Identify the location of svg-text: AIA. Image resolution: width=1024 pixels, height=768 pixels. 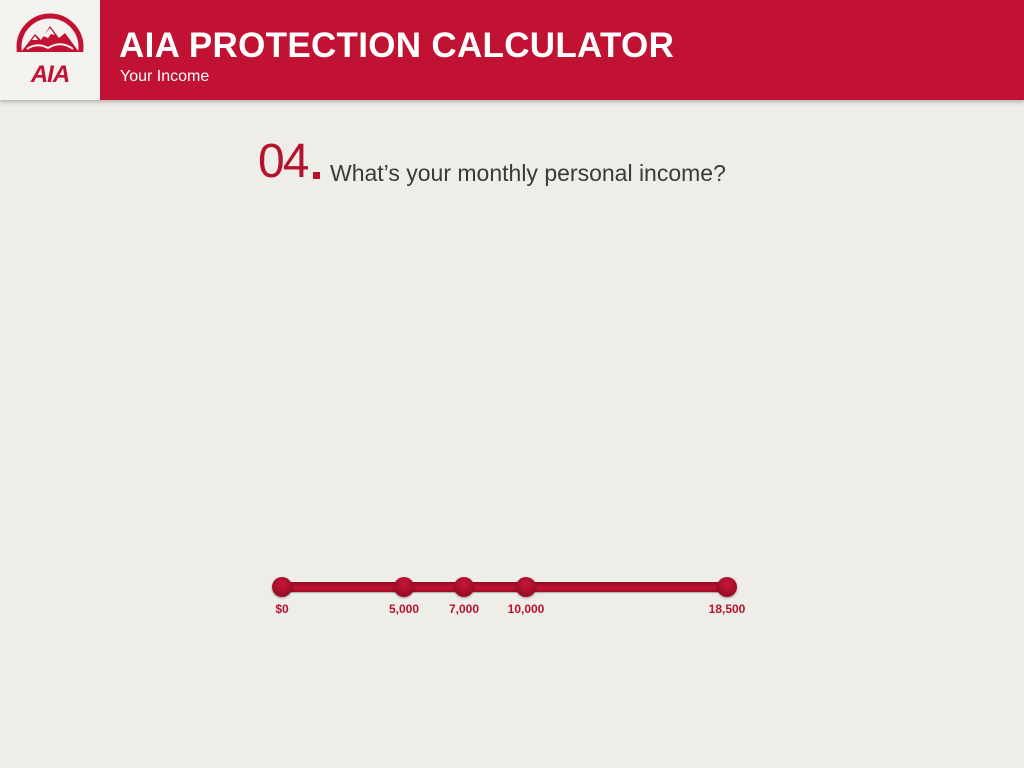
(49, 73).